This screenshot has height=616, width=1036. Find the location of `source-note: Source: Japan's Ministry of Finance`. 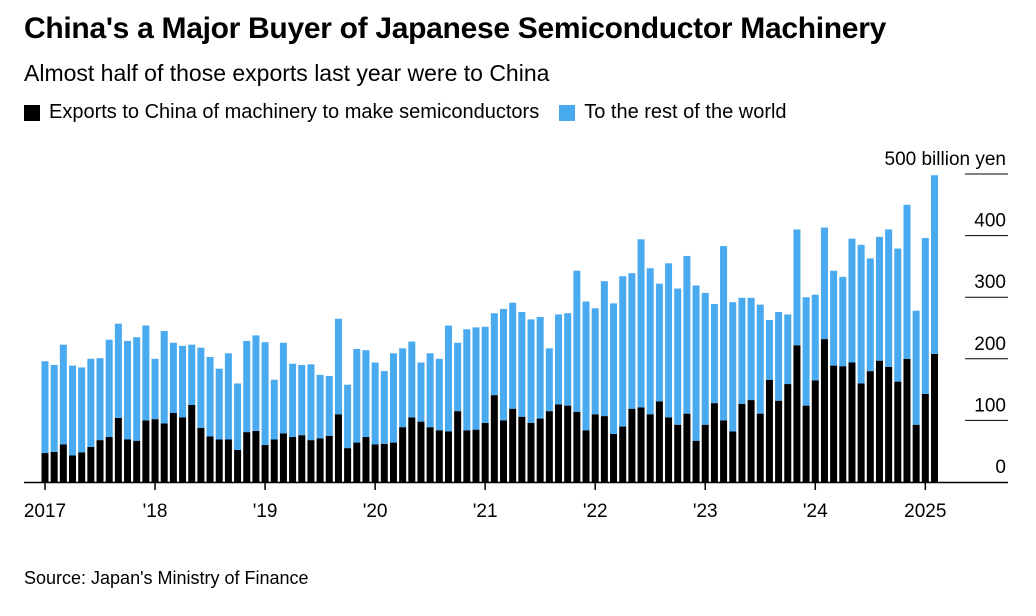

source-note: Source: Japan's Ministry of Finance is located at coordinates (166, 578).